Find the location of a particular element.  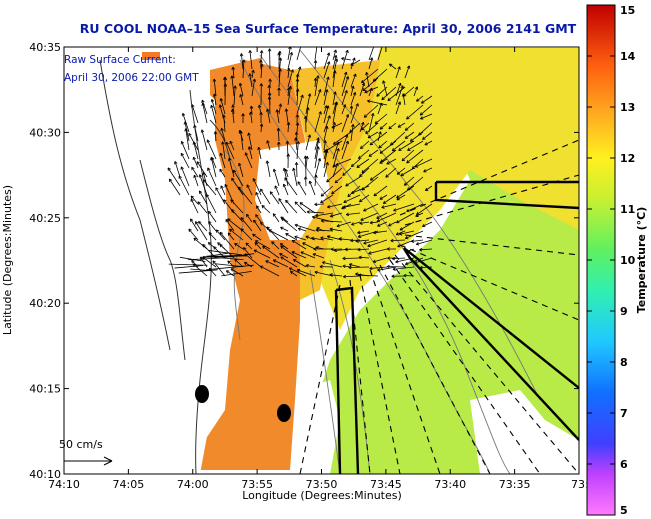

y-axis-label: Latitude (Degrees:Minutes) is located at coordinates (7, 260).